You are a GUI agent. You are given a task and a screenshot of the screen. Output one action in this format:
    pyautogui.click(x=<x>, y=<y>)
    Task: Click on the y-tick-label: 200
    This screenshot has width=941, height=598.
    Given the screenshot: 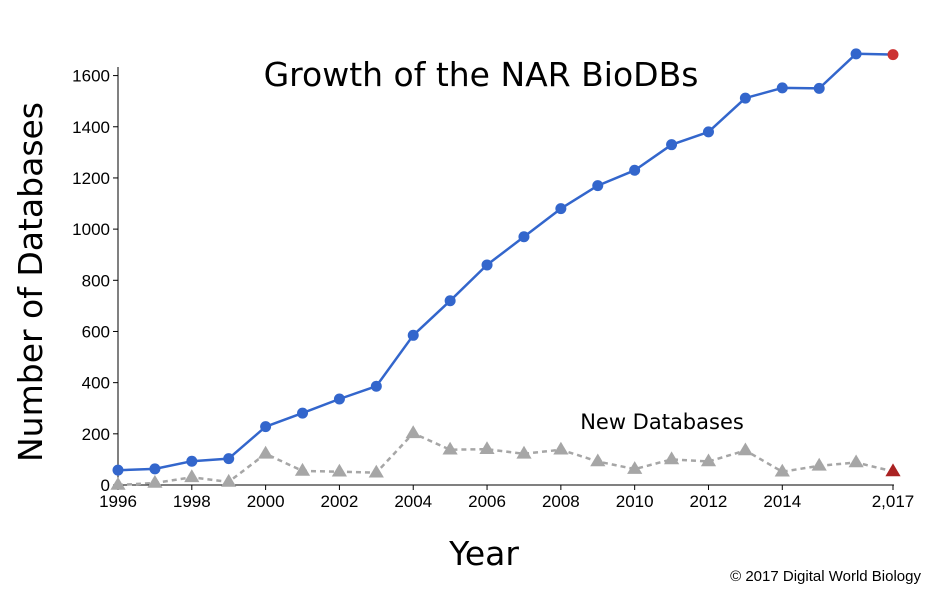 What is the action you would take?
    pyautogui.click(x=96, y=434)
    